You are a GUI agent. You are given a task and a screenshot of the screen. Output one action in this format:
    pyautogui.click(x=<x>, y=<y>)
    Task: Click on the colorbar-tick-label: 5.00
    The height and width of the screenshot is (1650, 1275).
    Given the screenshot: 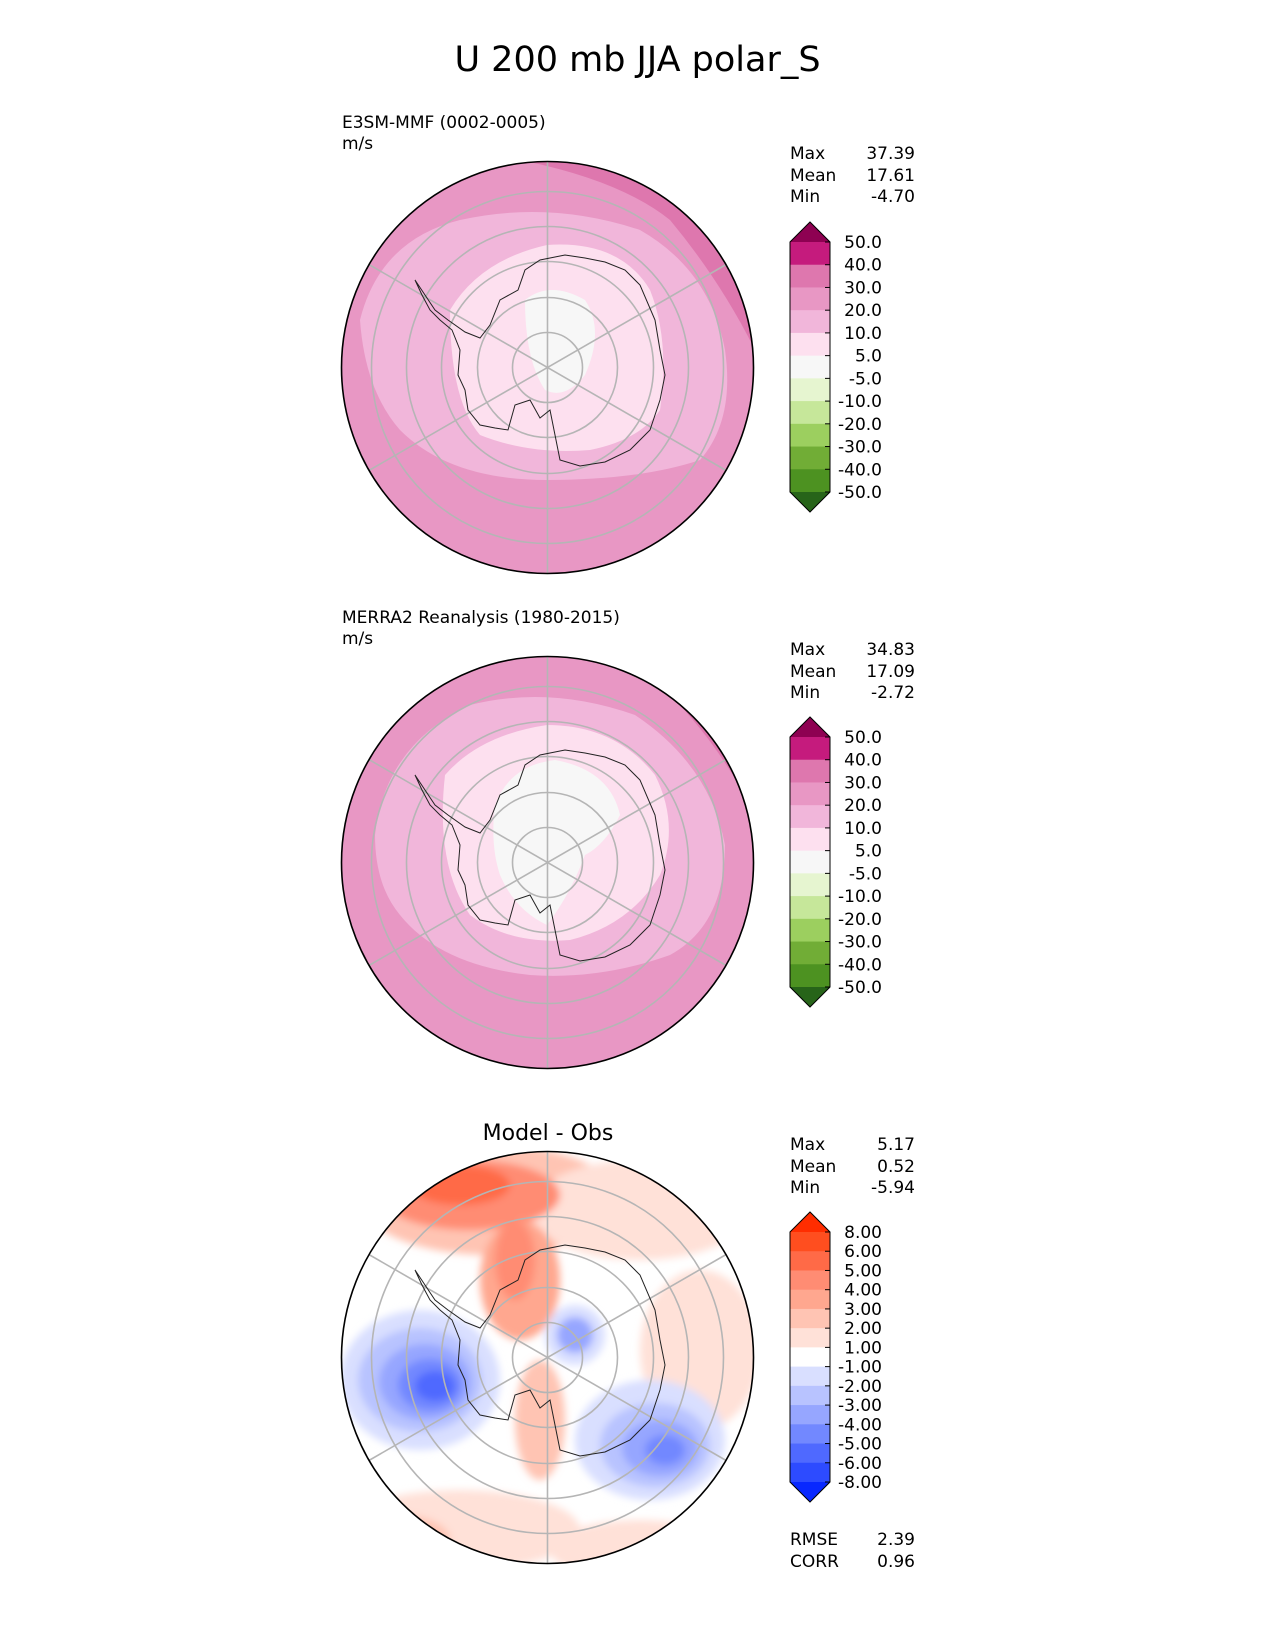 What is the action you would take?
    pyautogui.click(x=863, y=1271)
    